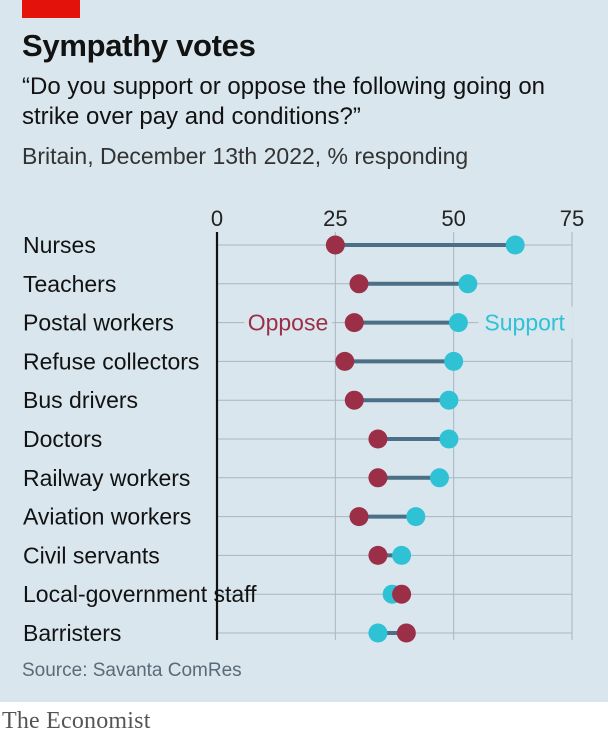 The width and height of the screenshot is (608, 739). I want to click on oppose-label-bg, so click(288, 322).